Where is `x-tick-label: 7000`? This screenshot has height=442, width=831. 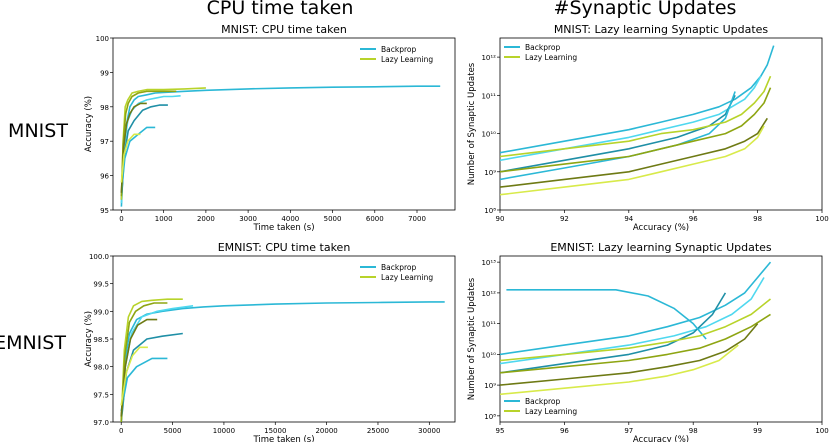 x-tick-label: 7000 is located at coordinates (417, 219).